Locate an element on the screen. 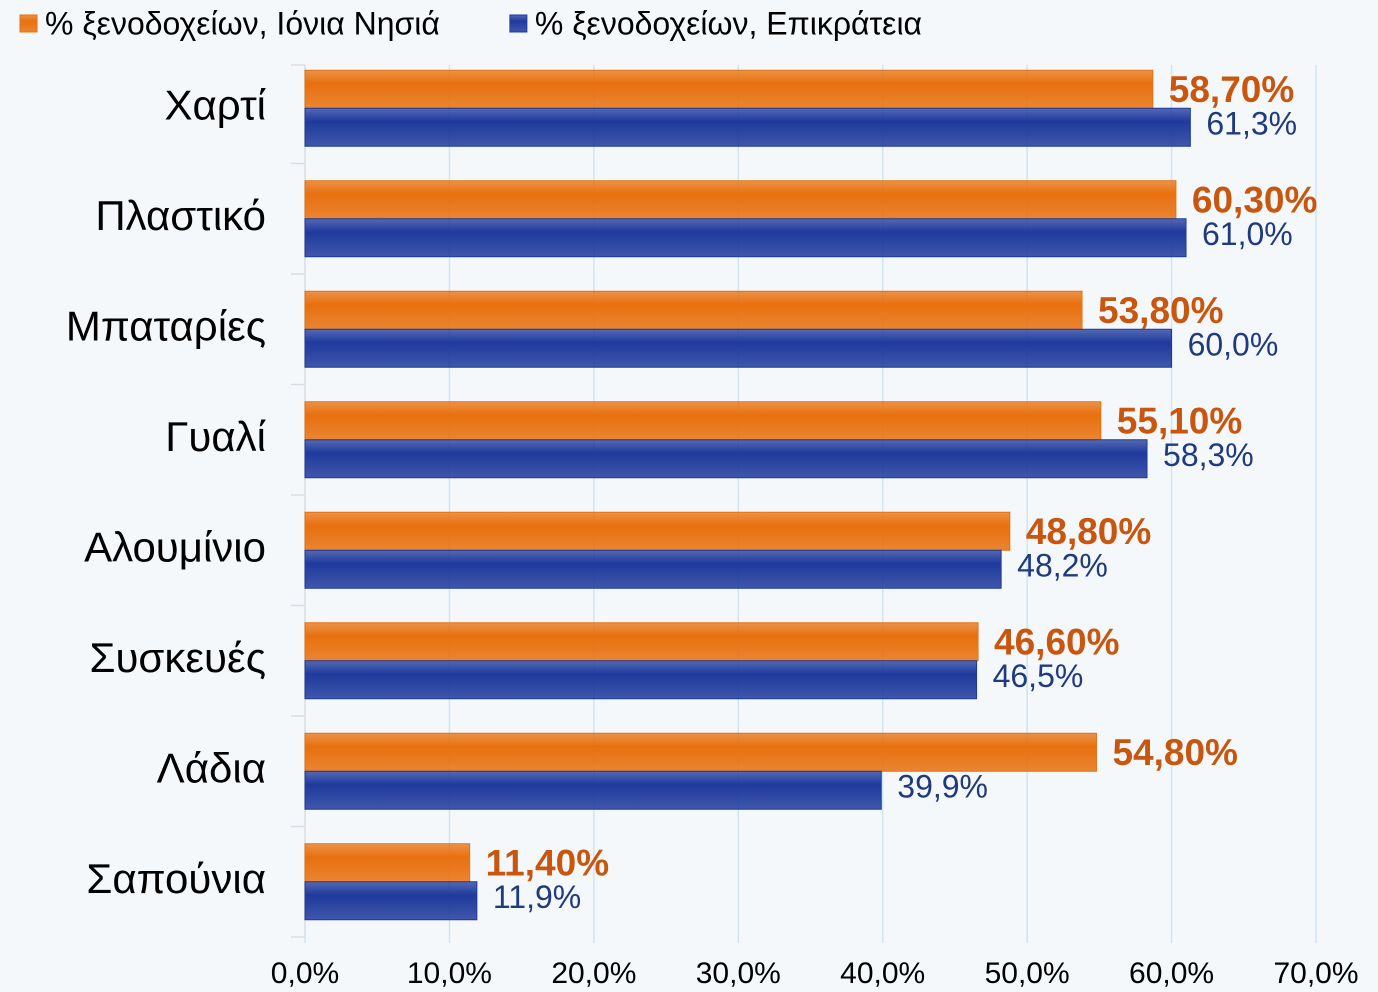  value-label: 46,60% is located at coordinates (1056, 642).